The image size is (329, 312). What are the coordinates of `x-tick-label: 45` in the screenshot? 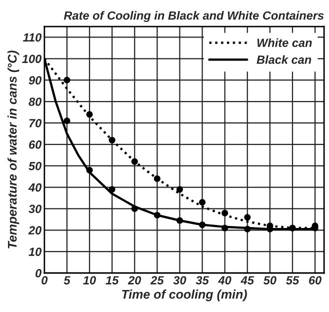 It's located at (247, 280).